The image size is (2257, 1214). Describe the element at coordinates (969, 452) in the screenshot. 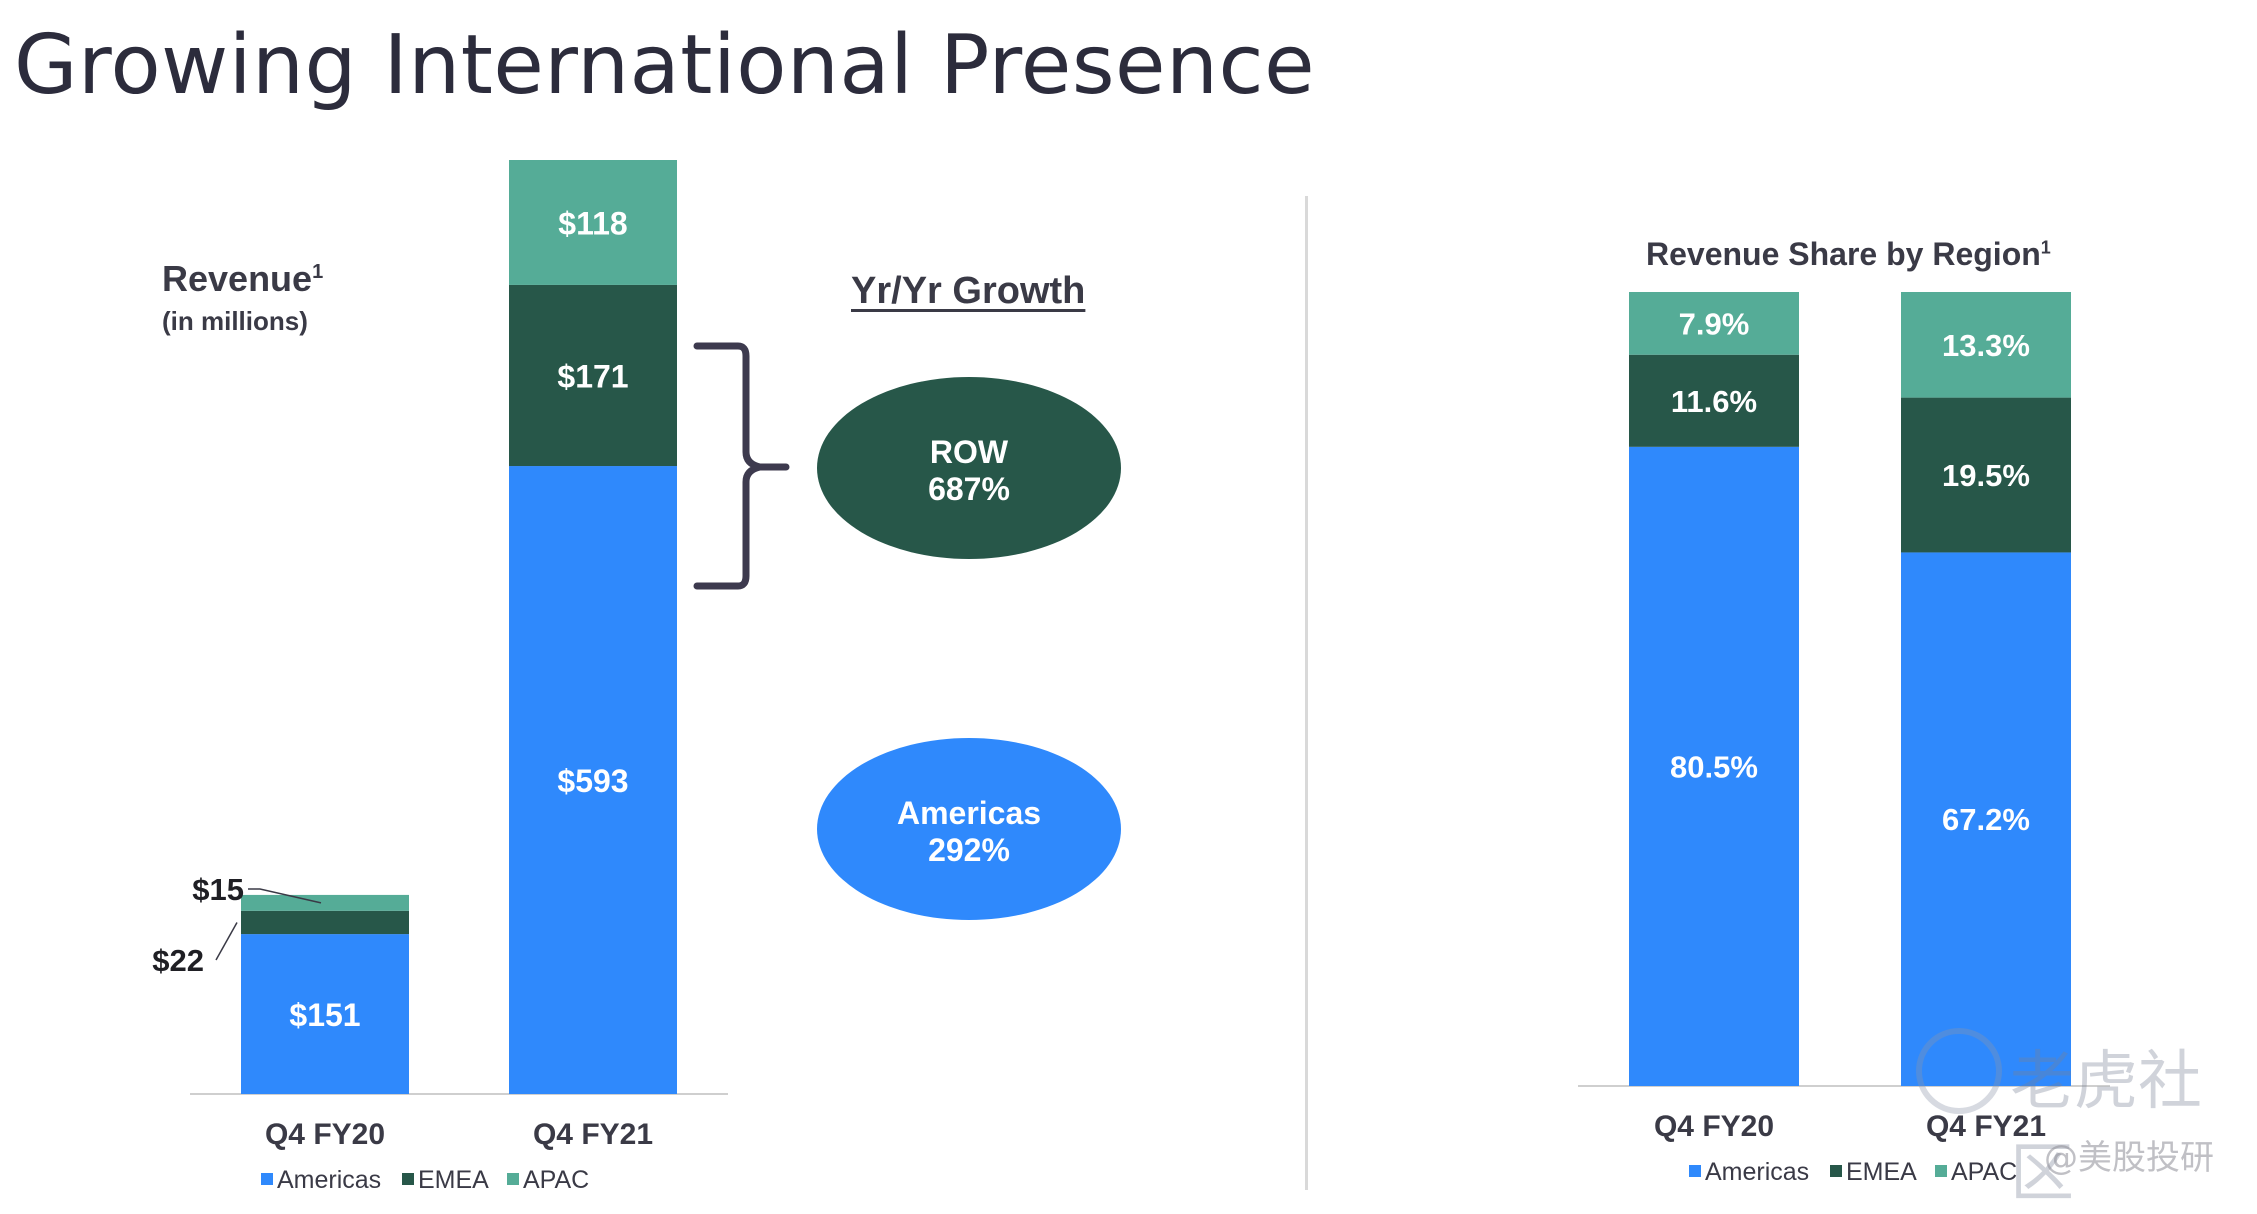

I see `row-growth-label: ROW` at that location.